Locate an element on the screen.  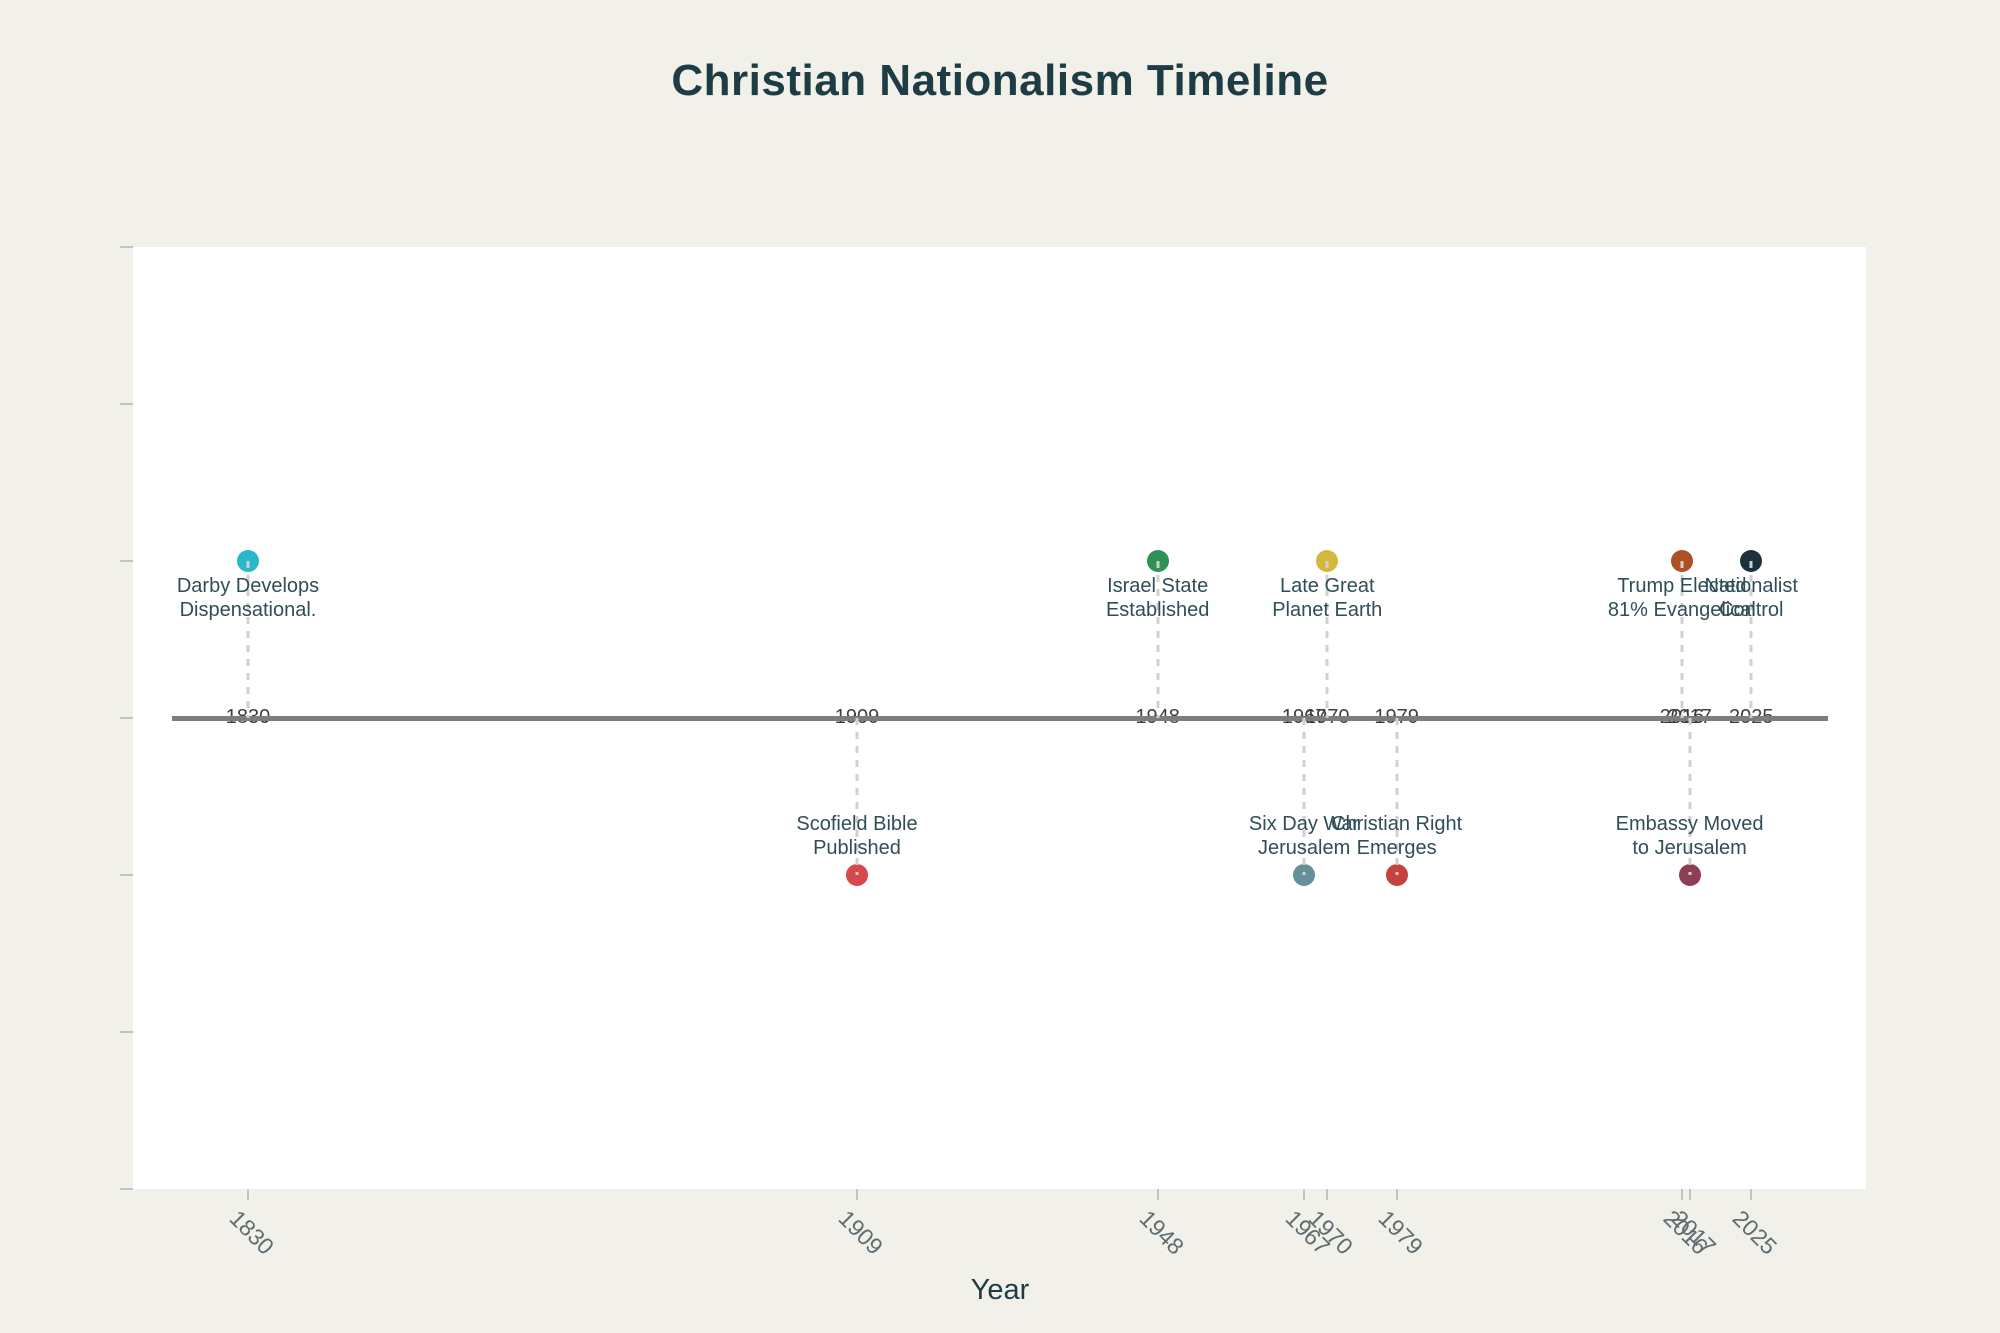
event-label: Darby Develops Dispensational. is located at coordinates (248, 598).